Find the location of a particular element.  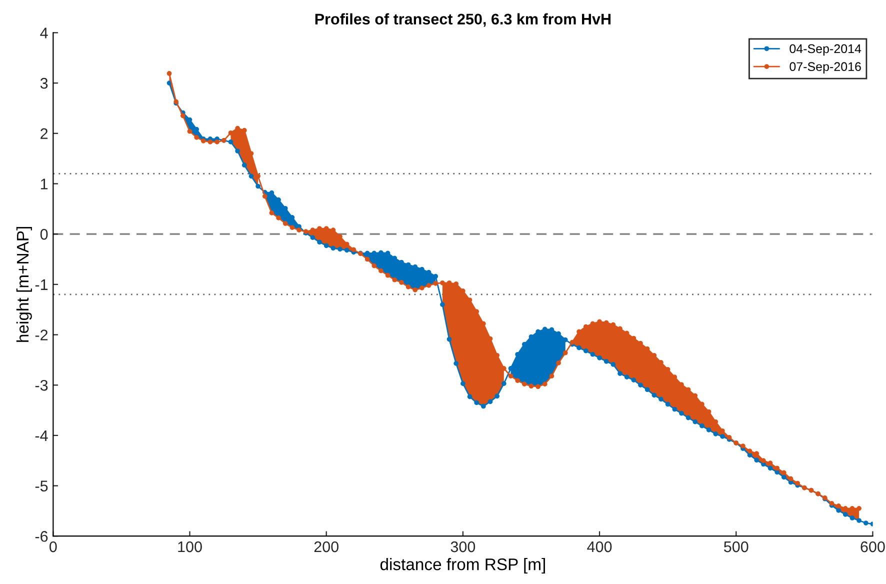

chart-title: Profiles of transect 250, 6.3 km from HvH is located at coordinates (463, 20).